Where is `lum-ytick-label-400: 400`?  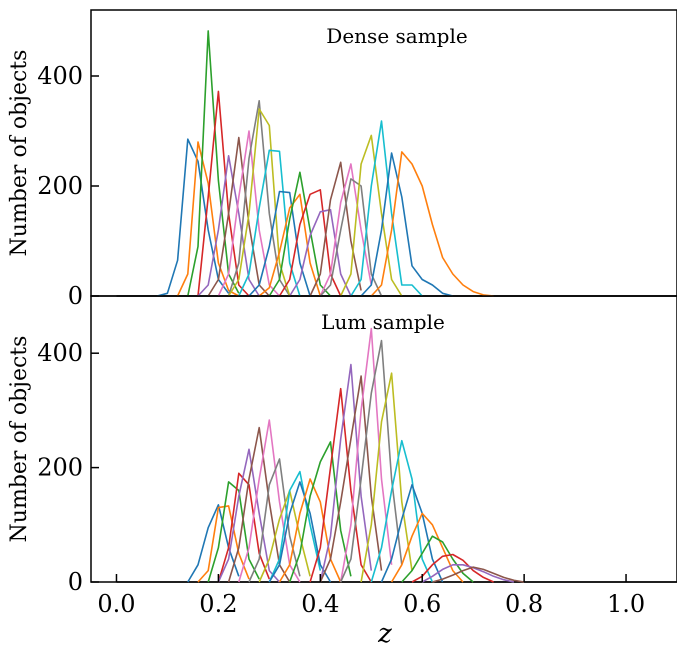 lum-ytick-label-400: 400 is located at coordinates (60, 353).